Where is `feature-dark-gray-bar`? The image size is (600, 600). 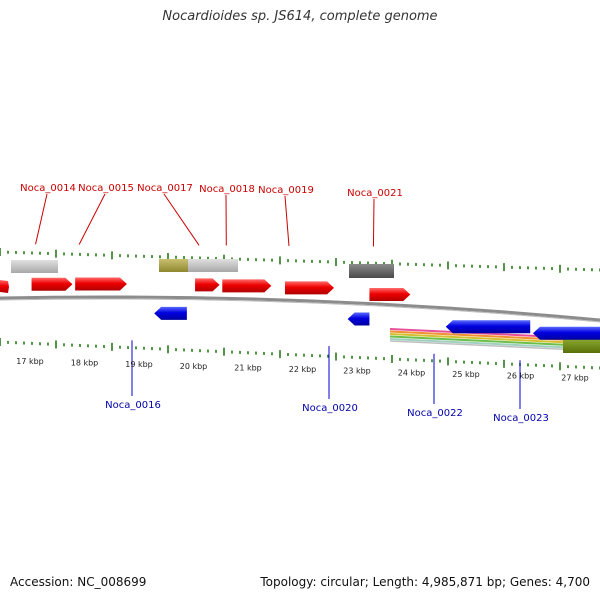
feature-dark-gray-bar is located at coordinates (371, 271).